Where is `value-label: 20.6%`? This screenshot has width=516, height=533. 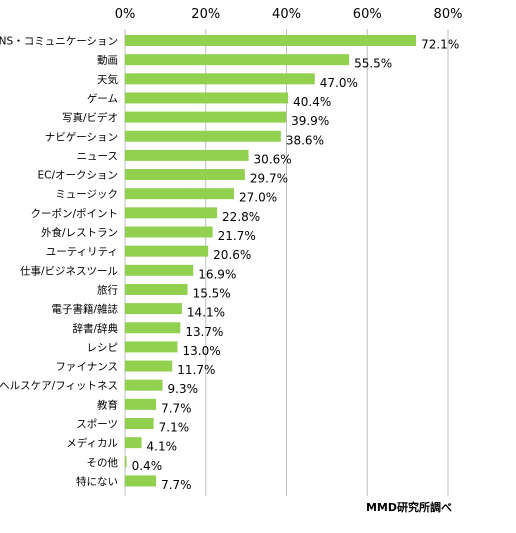 value-label: 20.6% is located at coordinates (232, 255).